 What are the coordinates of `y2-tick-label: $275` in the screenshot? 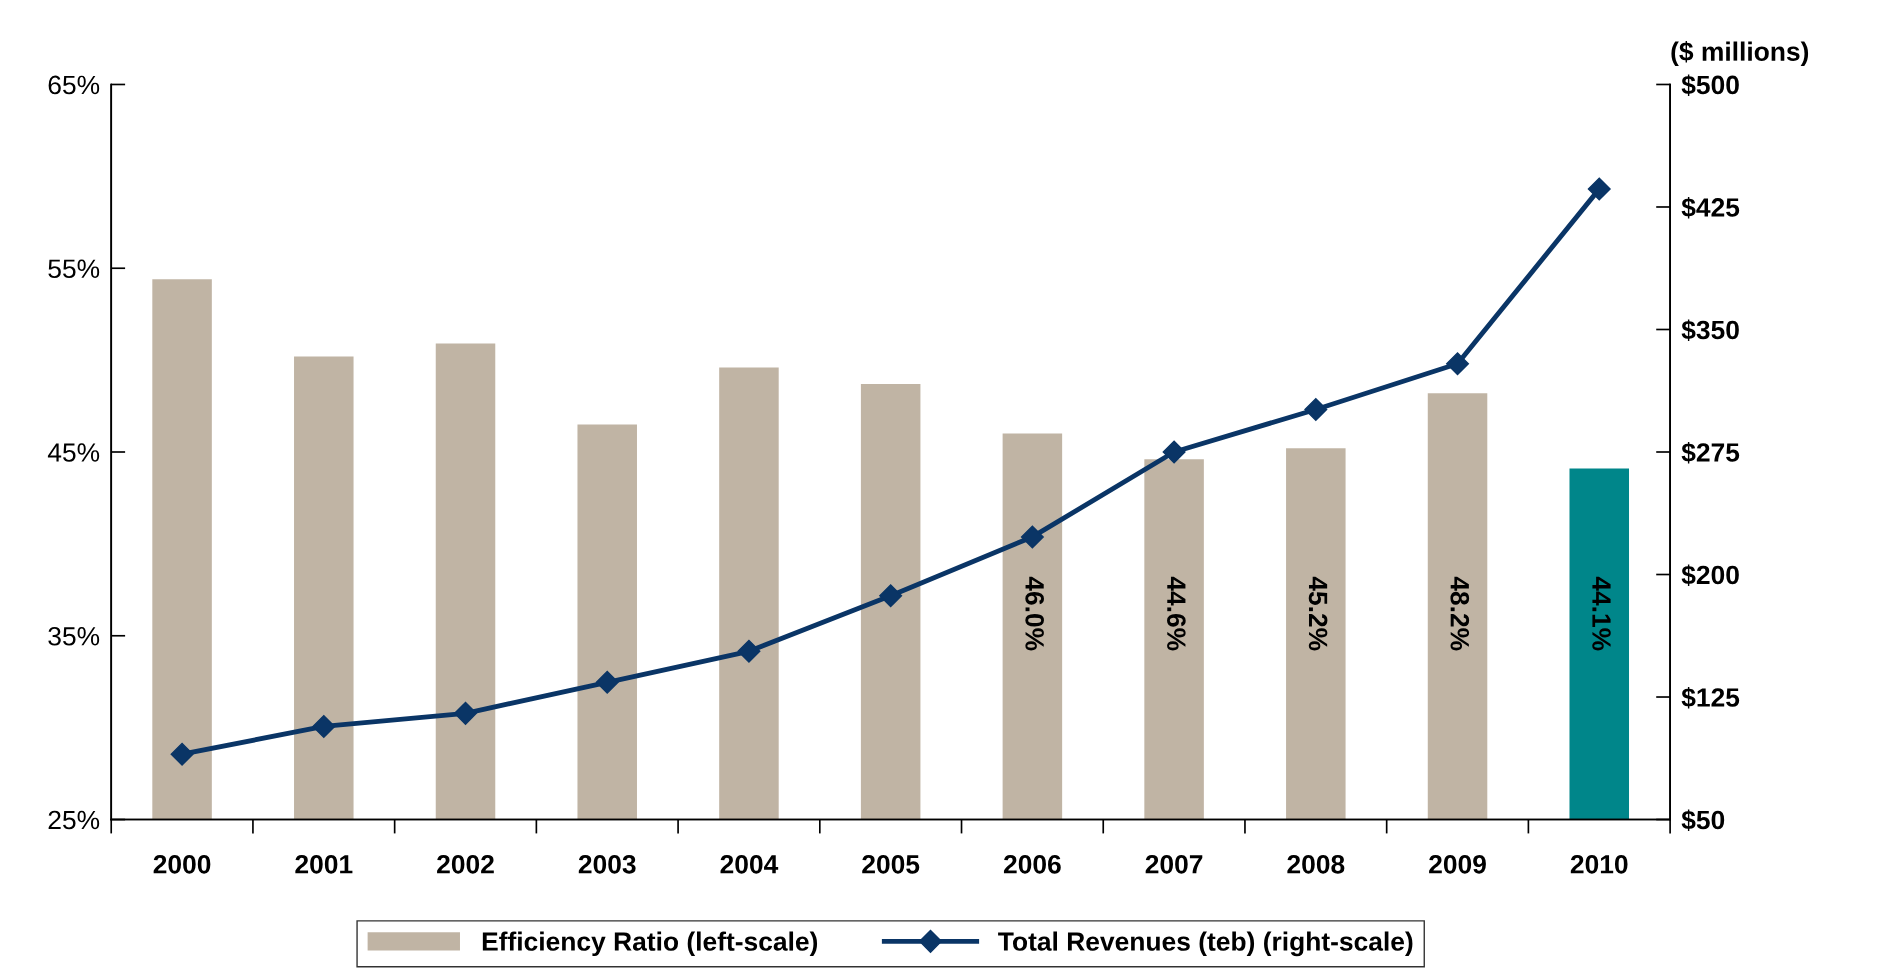 It's located at (1710, 452).